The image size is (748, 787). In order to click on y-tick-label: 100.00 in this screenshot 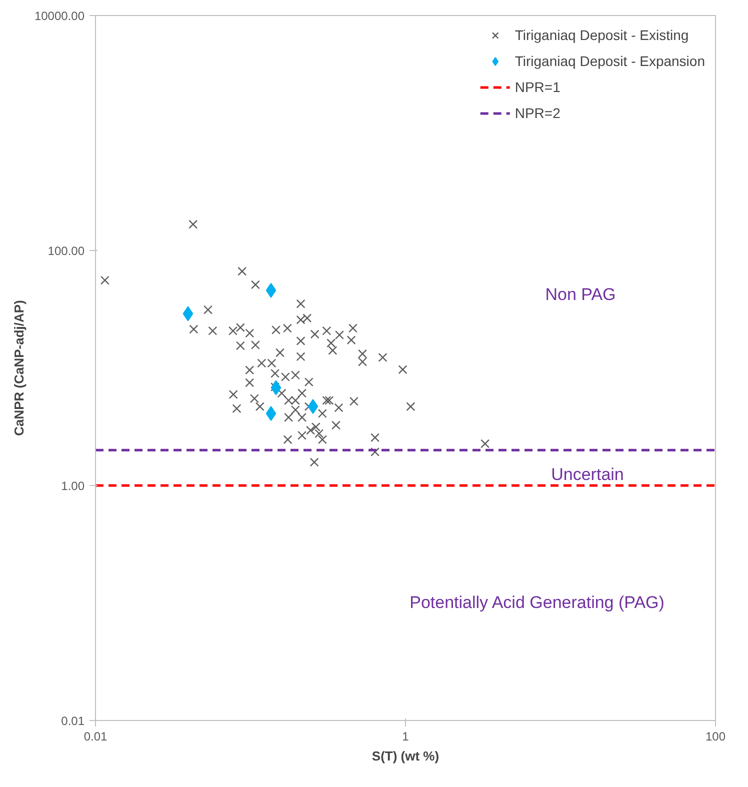, I will do `click(66, 251)`.